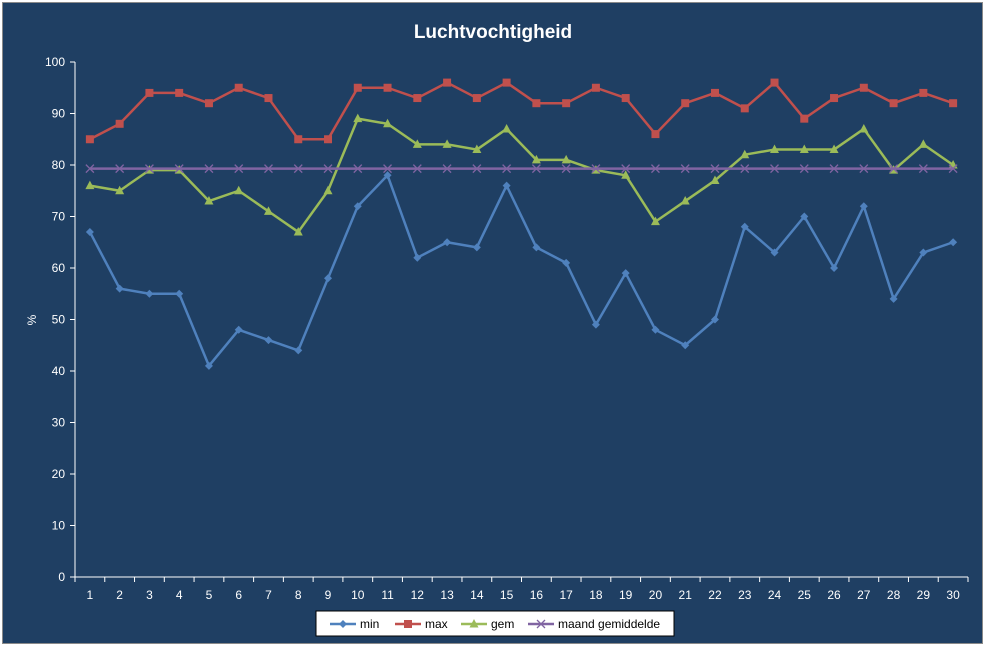 This screenshot has height=648, width=987. I want to click on x-tick-label: 2, so click(119, 595).